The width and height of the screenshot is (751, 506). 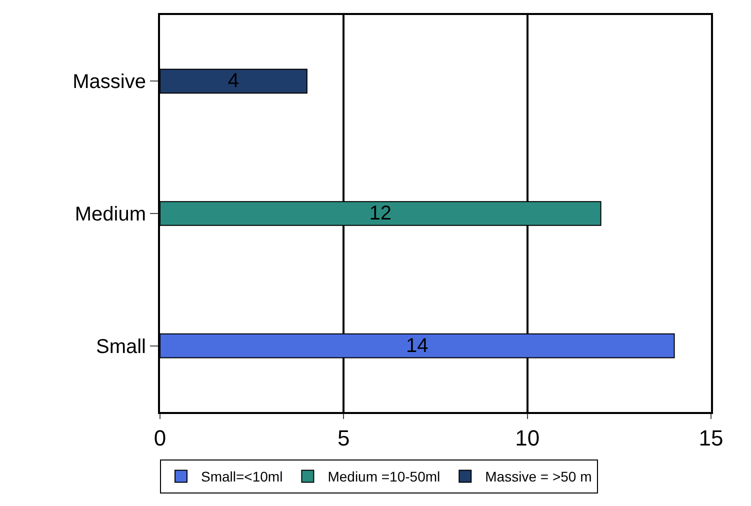 I want to click on y-tick-label: Small, so click(x=121, y=347).